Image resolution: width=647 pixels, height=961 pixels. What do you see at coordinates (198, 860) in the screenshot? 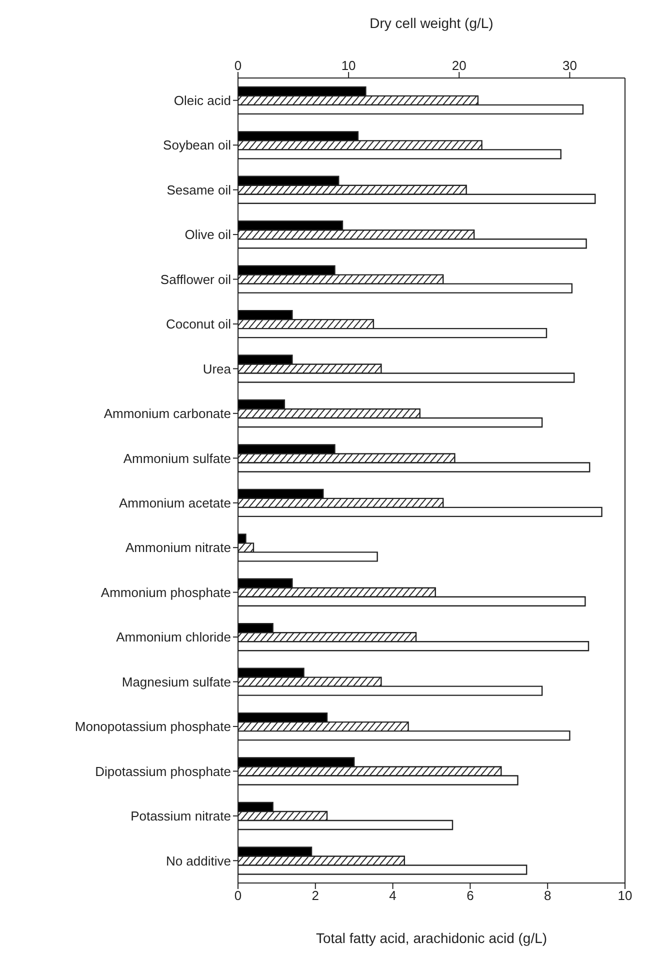
I see `y-tick-label: No additive` at bounding box center [198, 860].